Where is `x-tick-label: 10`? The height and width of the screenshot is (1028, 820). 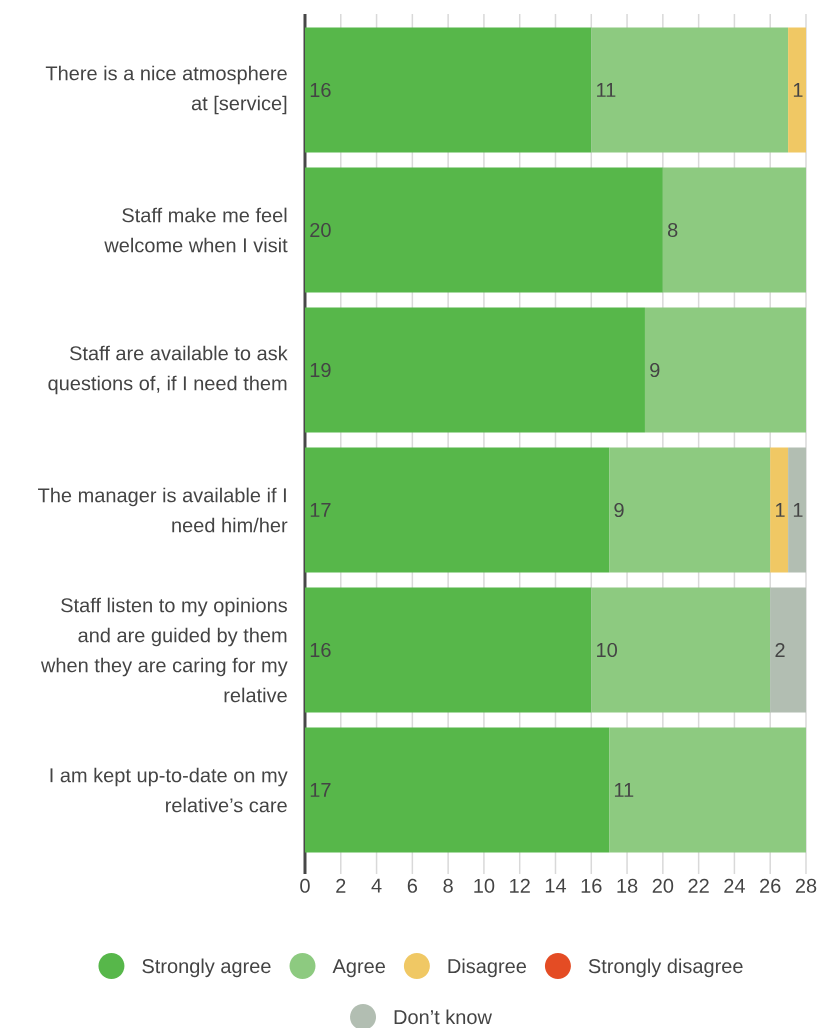 x-tick-label: 10 is located at coordinates (484, 885).